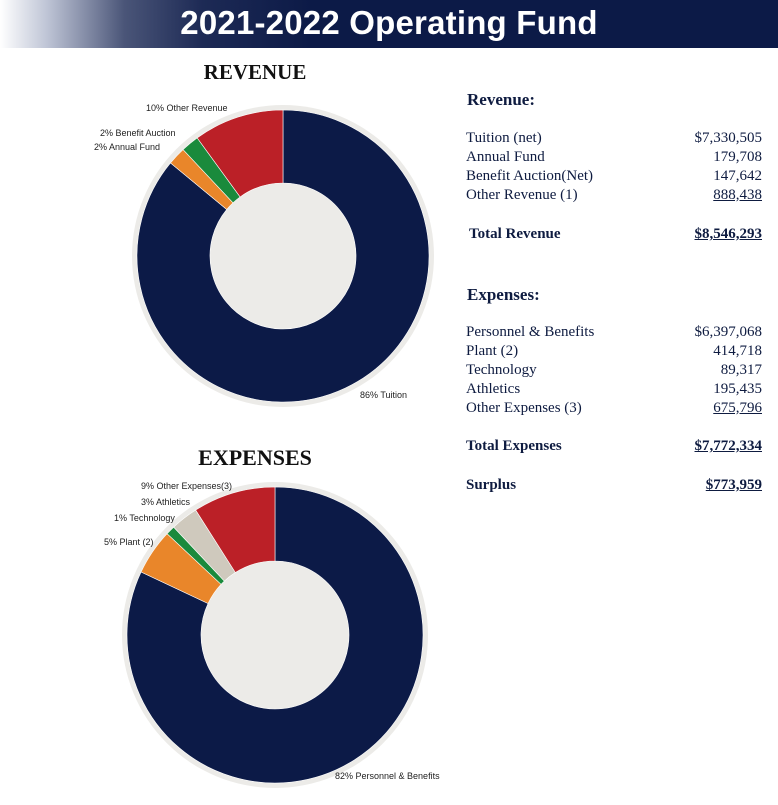 This screenshot has height=805, width=778. What do you see at coordinates (614, 139) in the screenshot?
I see `revenue-row: Tuition (net) $7,330,505` at bounding box center [614, 139].